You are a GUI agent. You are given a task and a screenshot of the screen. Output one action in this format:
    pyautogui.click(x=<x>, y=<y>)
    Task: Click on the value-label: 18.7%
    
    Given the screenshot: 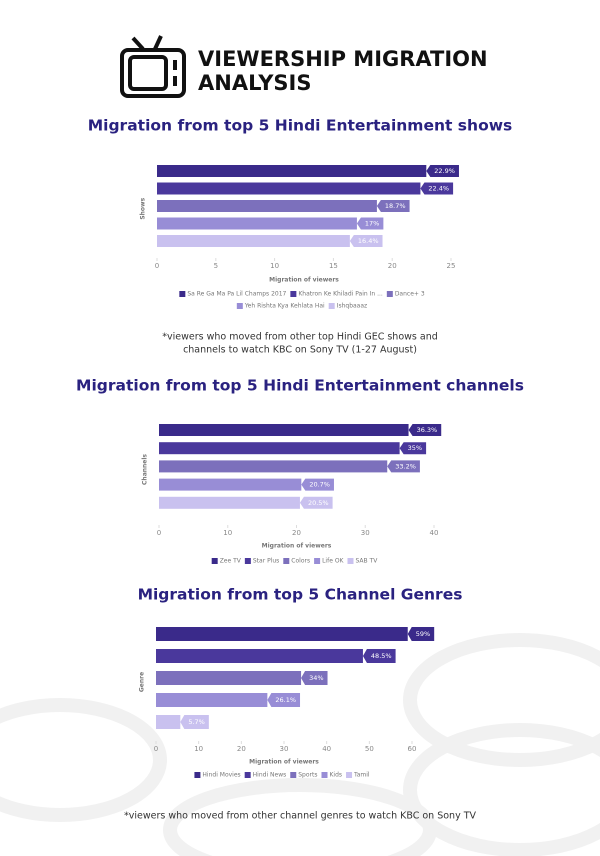 What is the action you would take?
    pyautogui.click(x=395, y=206)
    